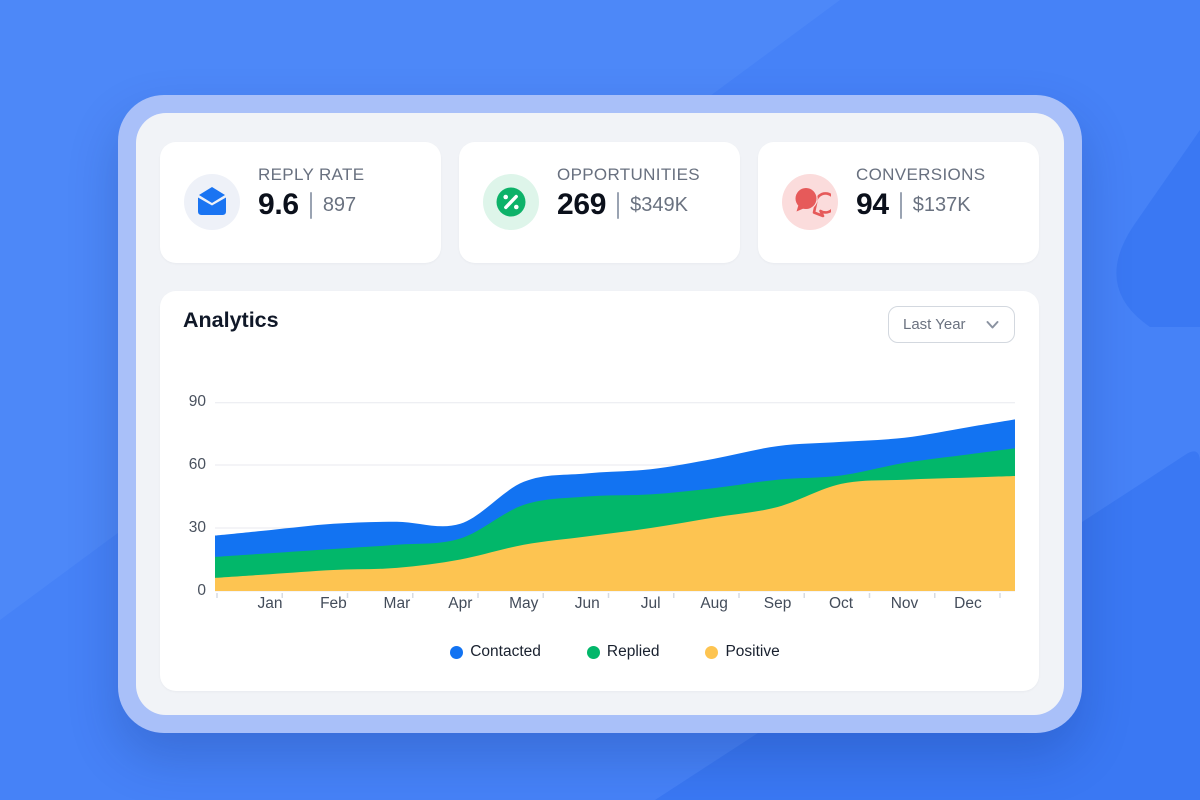 This screenshot has height=800, width=1200. I want to click on x-axis-label: Feb, so click(333, 603).